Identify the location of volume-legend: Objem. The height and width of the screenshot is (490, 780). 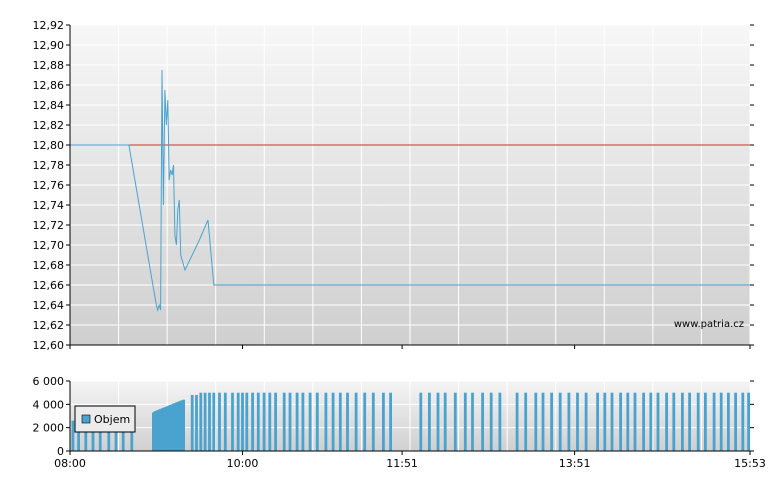
(105, 419).